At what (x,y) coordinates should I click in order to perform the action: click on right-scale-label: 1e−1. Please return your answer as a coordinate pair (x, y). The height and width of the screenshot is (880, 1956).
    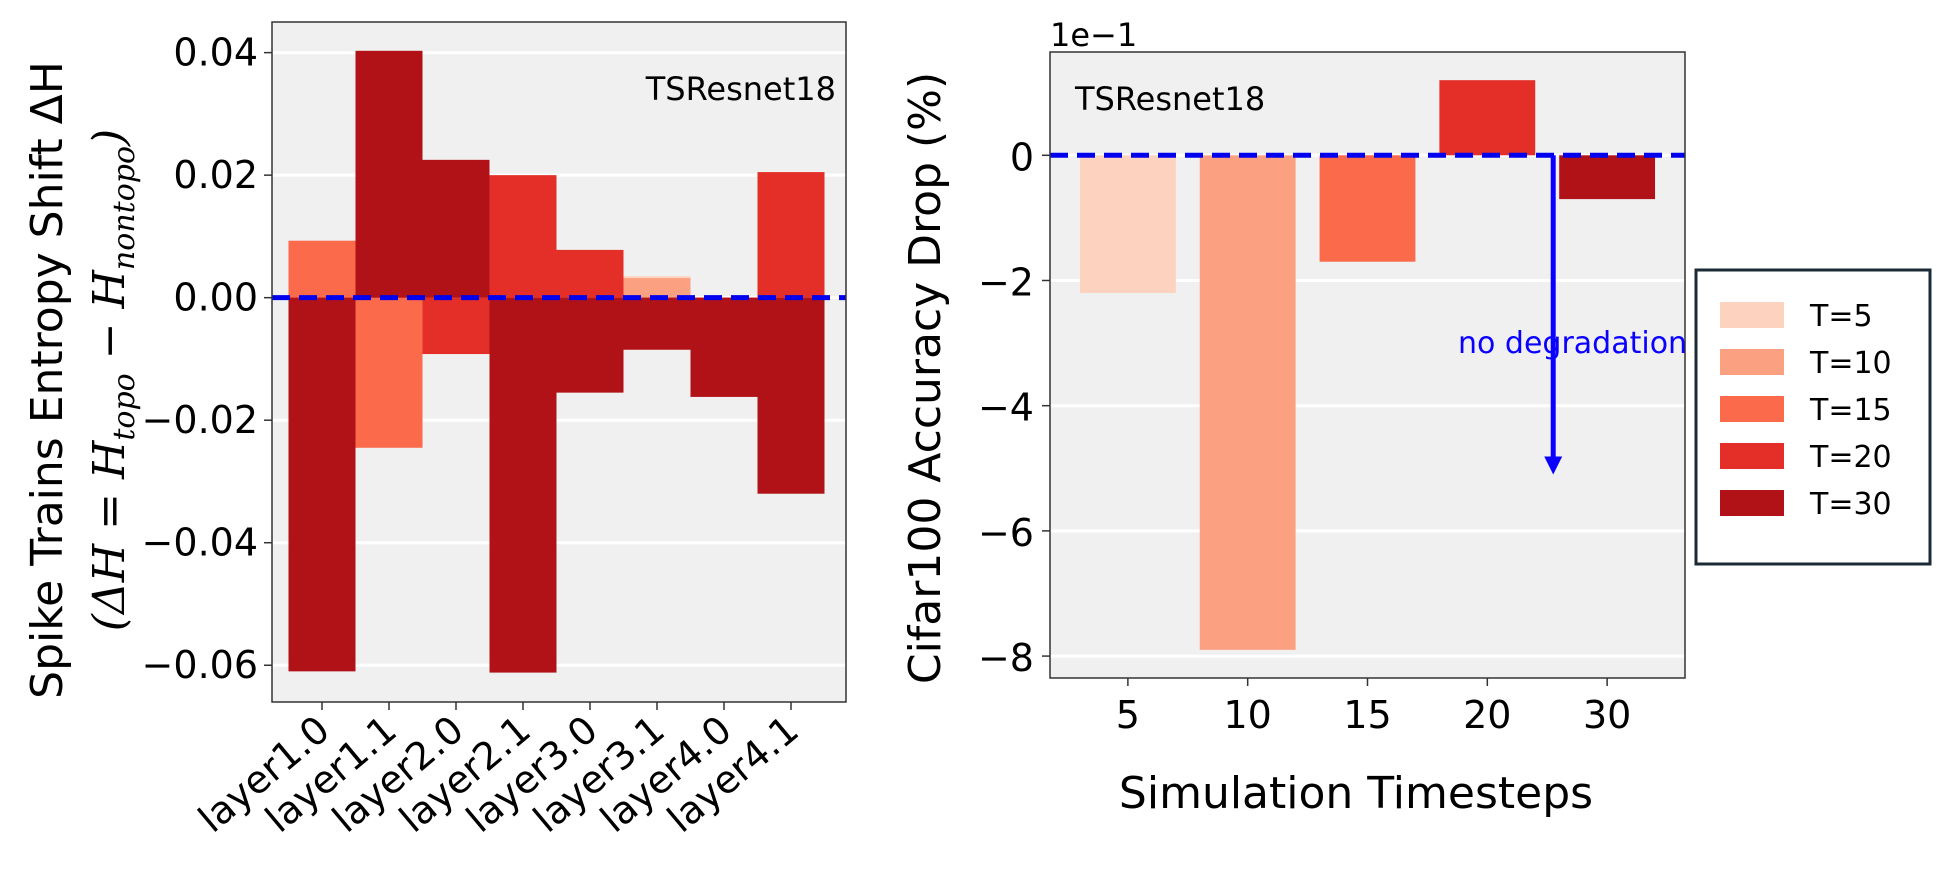
    Looking at the image, I should click on (1093, 35).